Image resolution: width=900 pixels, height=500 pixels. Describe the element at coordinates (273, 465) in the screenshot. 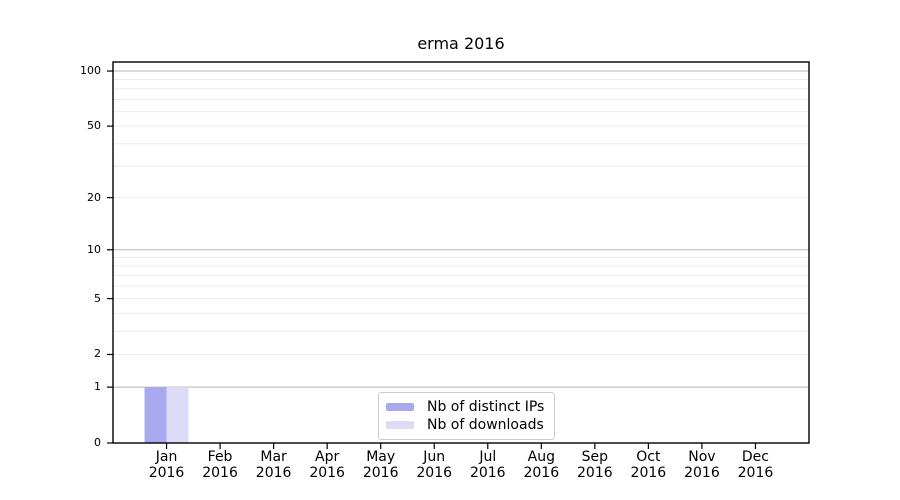

I see `x-tick-label: Mar 2016` at that location.